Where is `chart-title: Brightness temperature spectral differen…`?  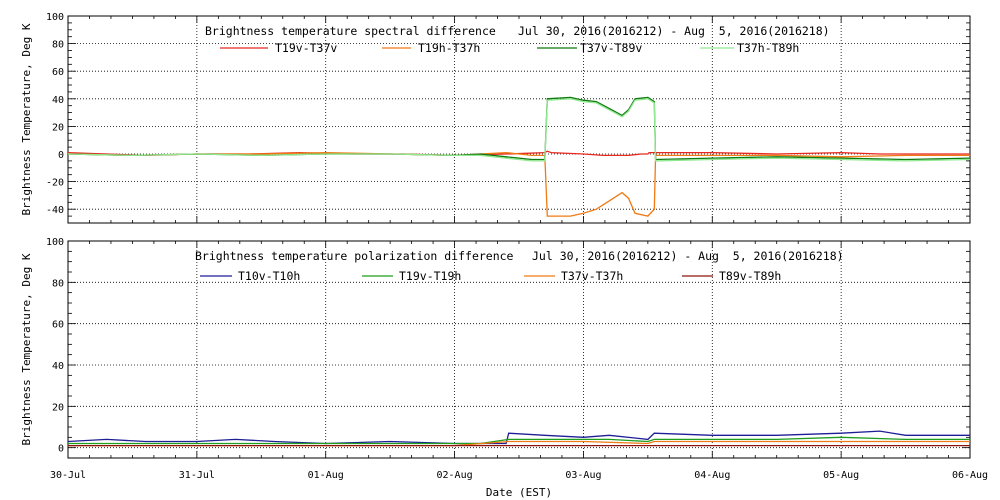
chart-title: Brightness temperature spectral differen… is located at coordinates (350, 31).